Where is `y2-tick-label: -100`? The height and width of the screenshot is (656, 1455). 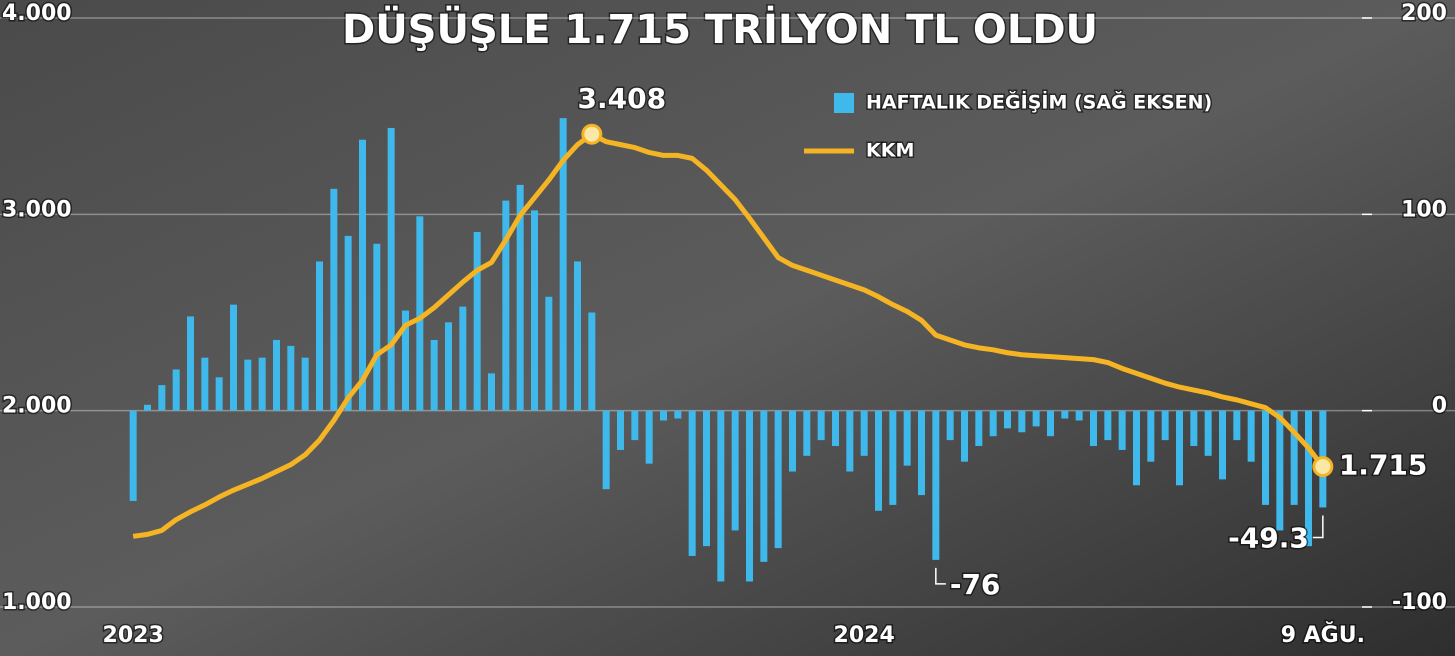 y2-tick-label: -100 is located at coordinates (1419, 602).